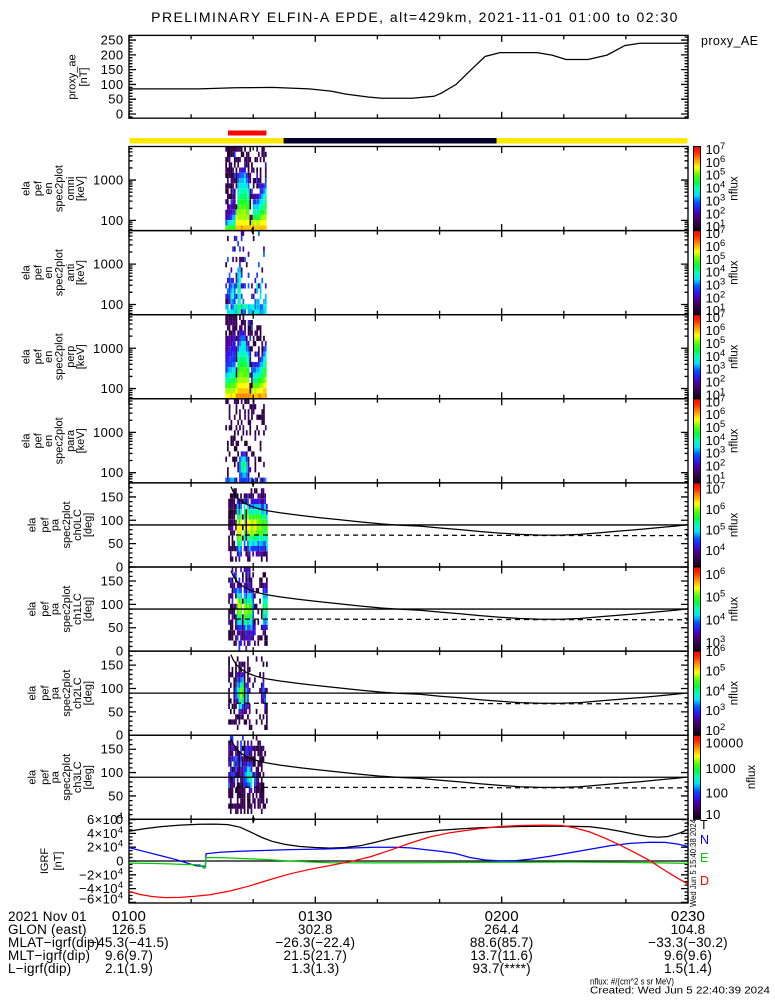 The height and width of the screenshot is (1000, 775). I want to click on svg-text: −45.3(−41.5), so click(129, 942).